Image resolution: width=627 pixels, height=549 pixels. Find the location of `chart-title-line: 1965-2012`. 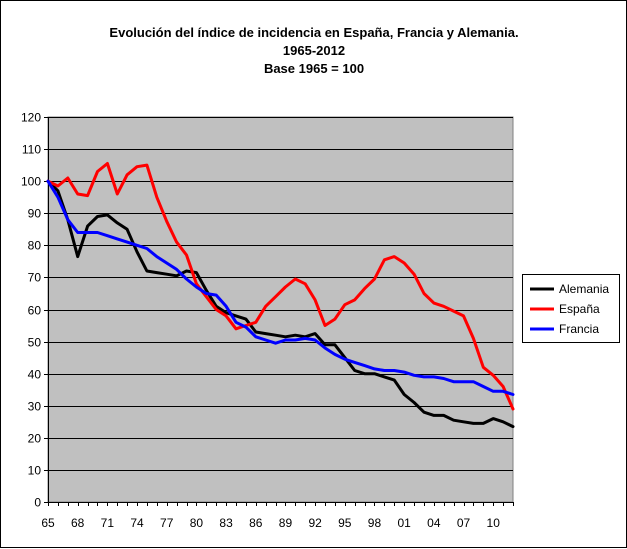

chart-title-line: 1965-2012 is located at coordinates (314, 50).